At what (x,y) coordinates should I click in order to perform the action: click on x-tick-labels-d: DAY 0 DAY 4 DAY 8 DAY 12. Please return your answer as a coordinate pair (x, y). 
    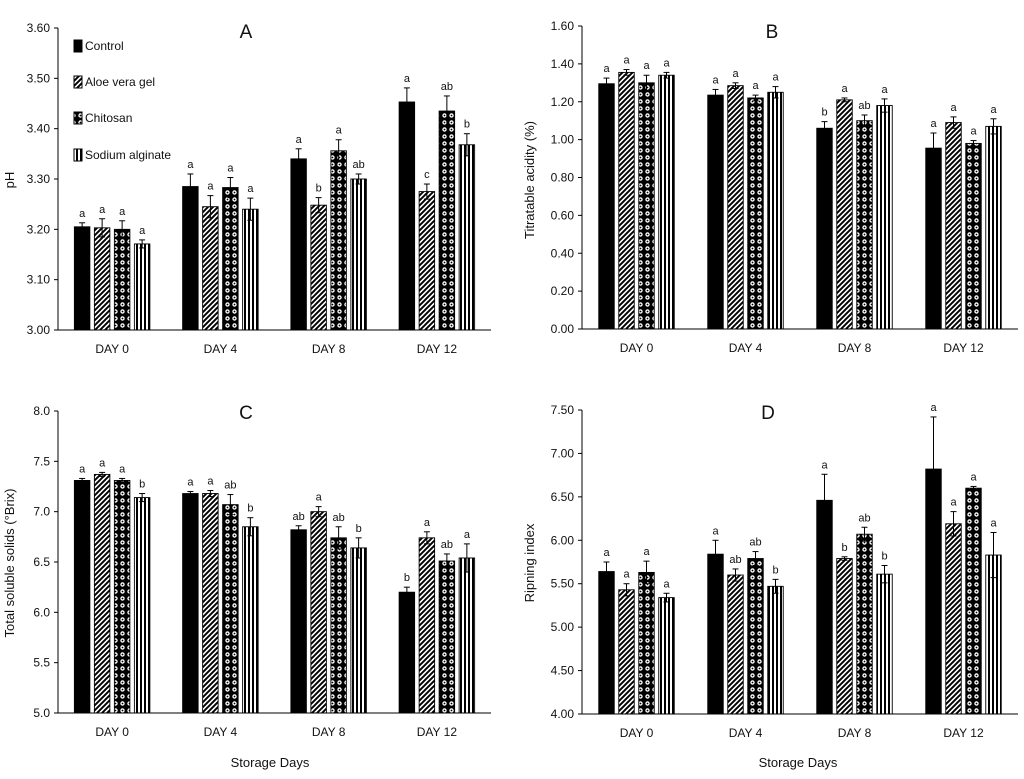
    Looking at the image, I should click on (802, 733).